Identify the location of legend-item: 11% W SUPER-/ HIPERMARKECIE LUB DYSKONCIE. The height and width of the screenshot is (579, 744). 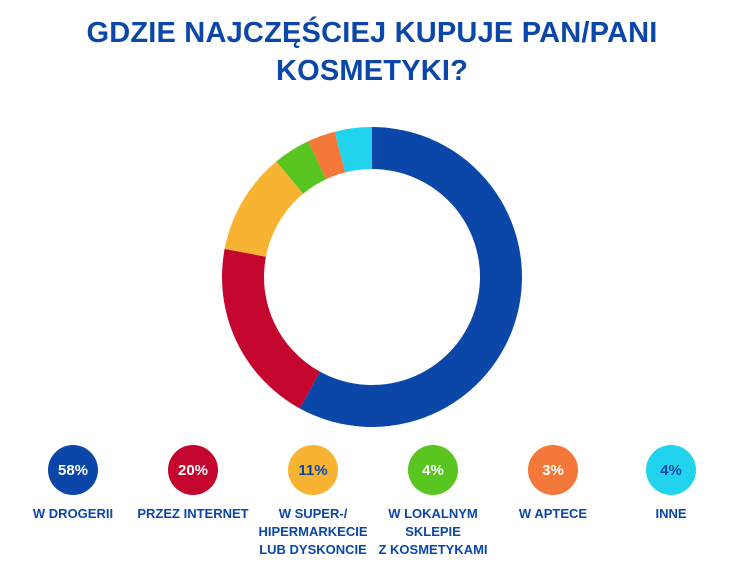
(313, 502).